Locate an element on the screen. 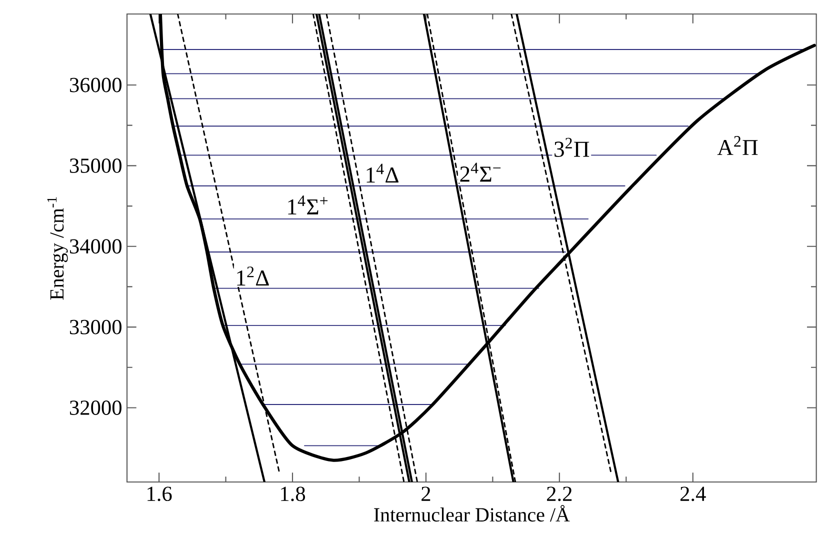 This screenshot has height=546, width=819. x-tick-label: 1.6 is located at coordinates (160, 494).